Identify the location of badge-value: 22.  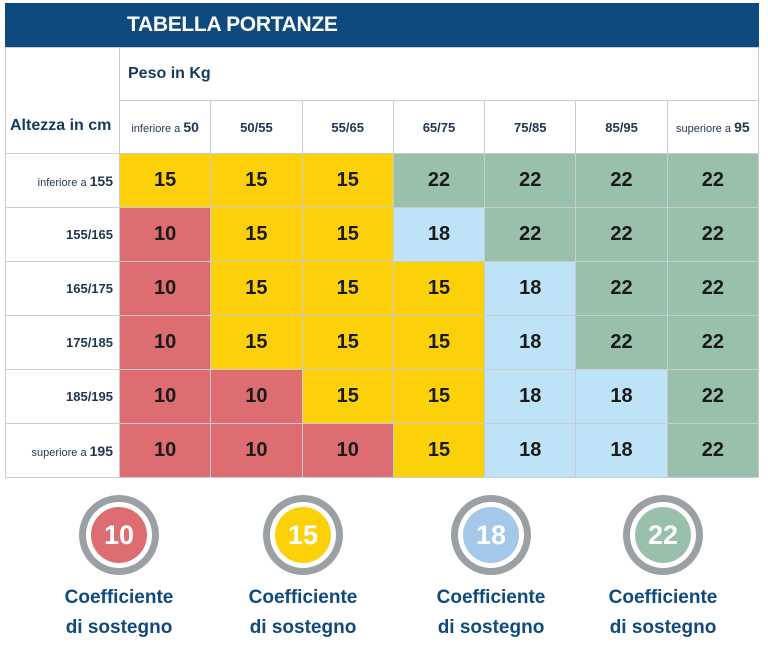
(663, 535).